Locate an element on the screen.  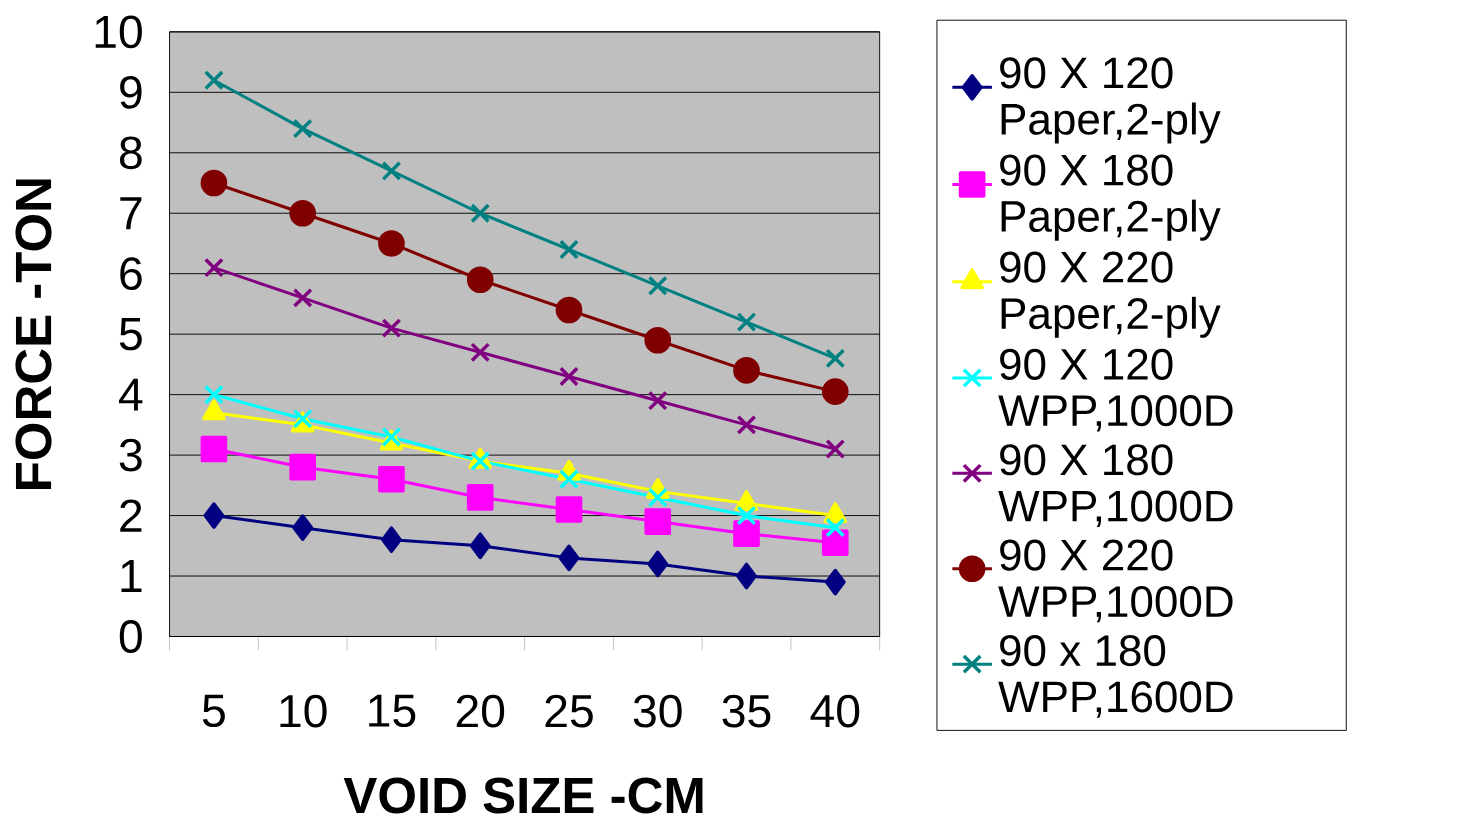
x-axis-title: VOID SIZE -CM is located at coordinates (523, 795).